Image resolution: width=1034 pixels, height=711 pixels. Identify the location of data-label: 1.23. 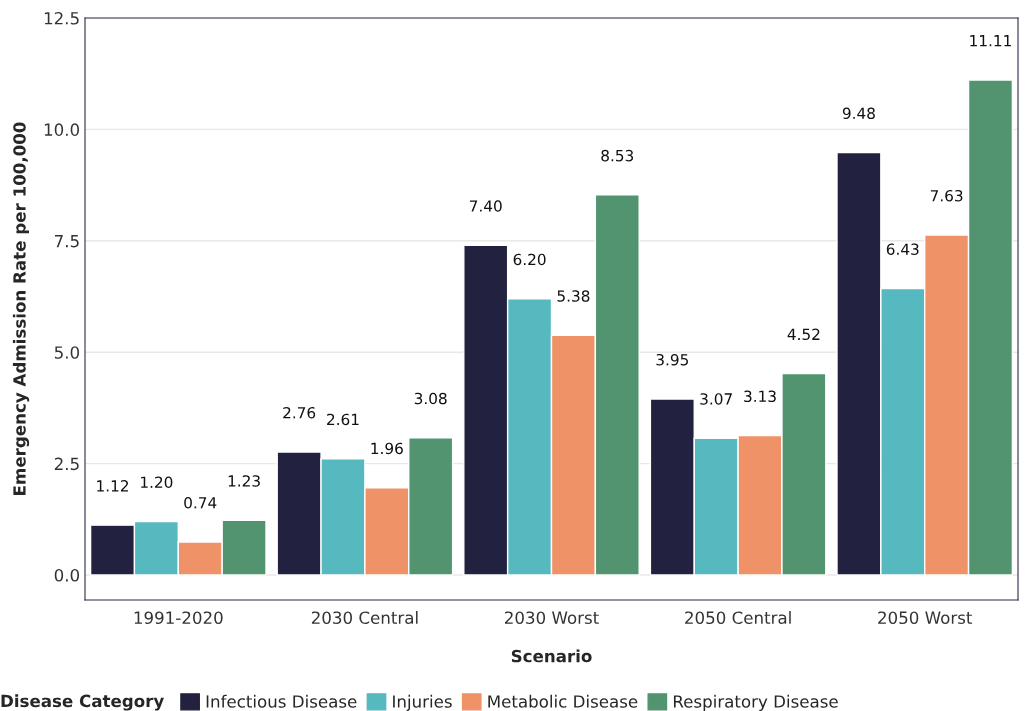
(244, 481).